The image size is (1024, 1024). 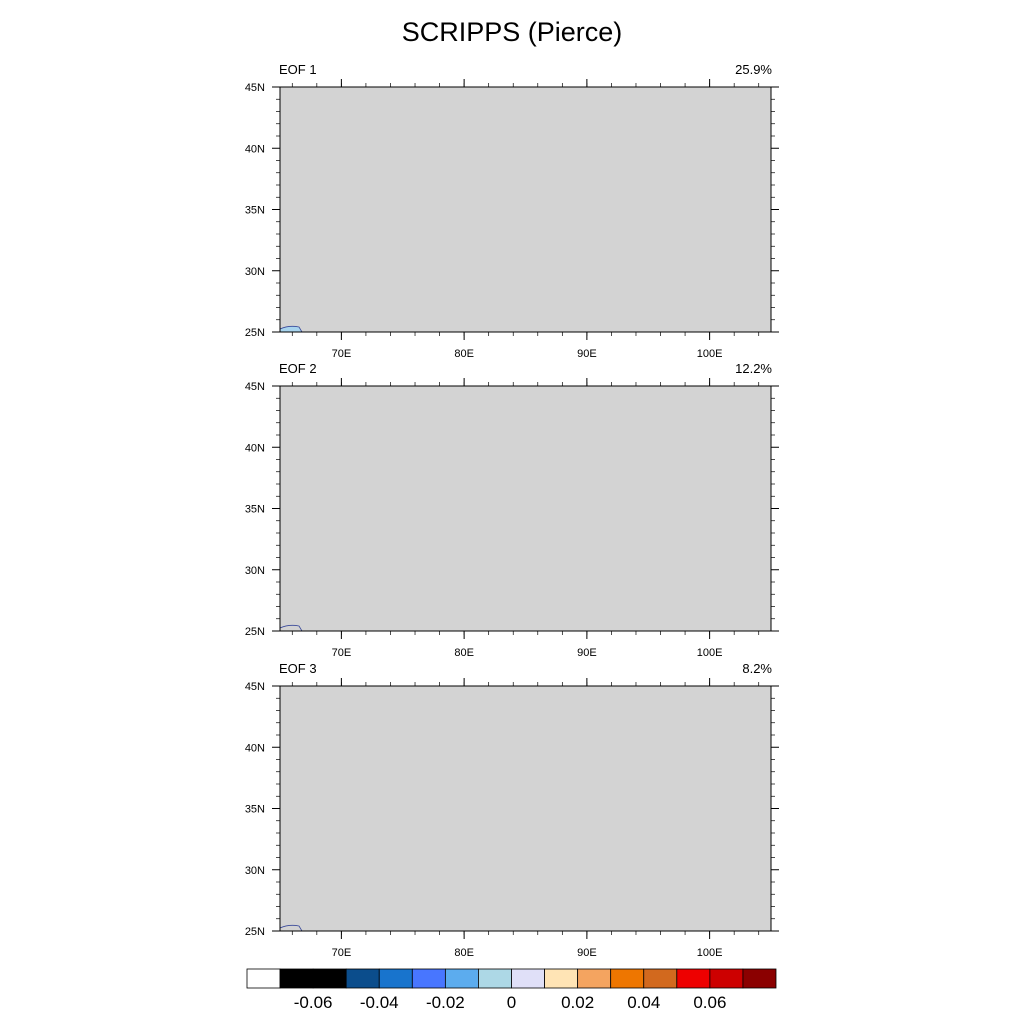 I want to click on panel-label: EOF 2, so click(x=298, y=368).